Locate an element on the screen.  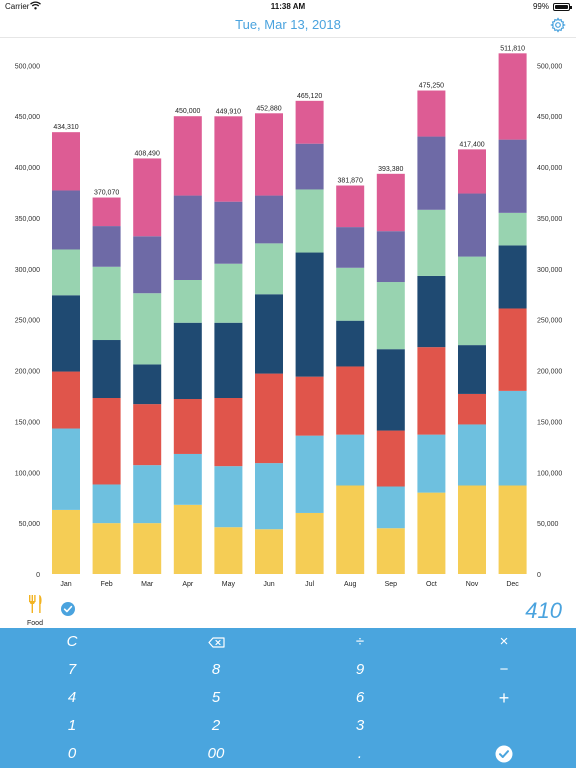
y-tick-label-left: 500,000 is located at coordinates (27, 66).